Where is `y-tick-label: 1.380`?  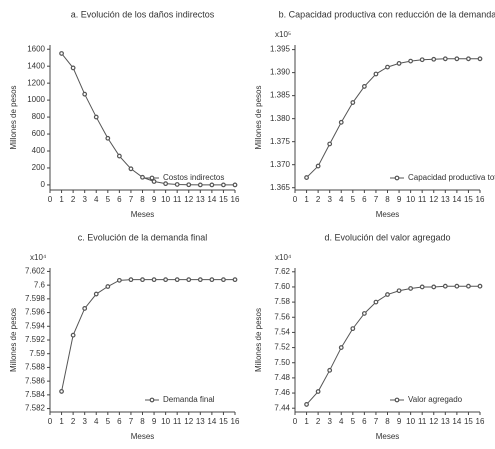 y-tick-label: 1.380 is located at coordinates (280, 118).